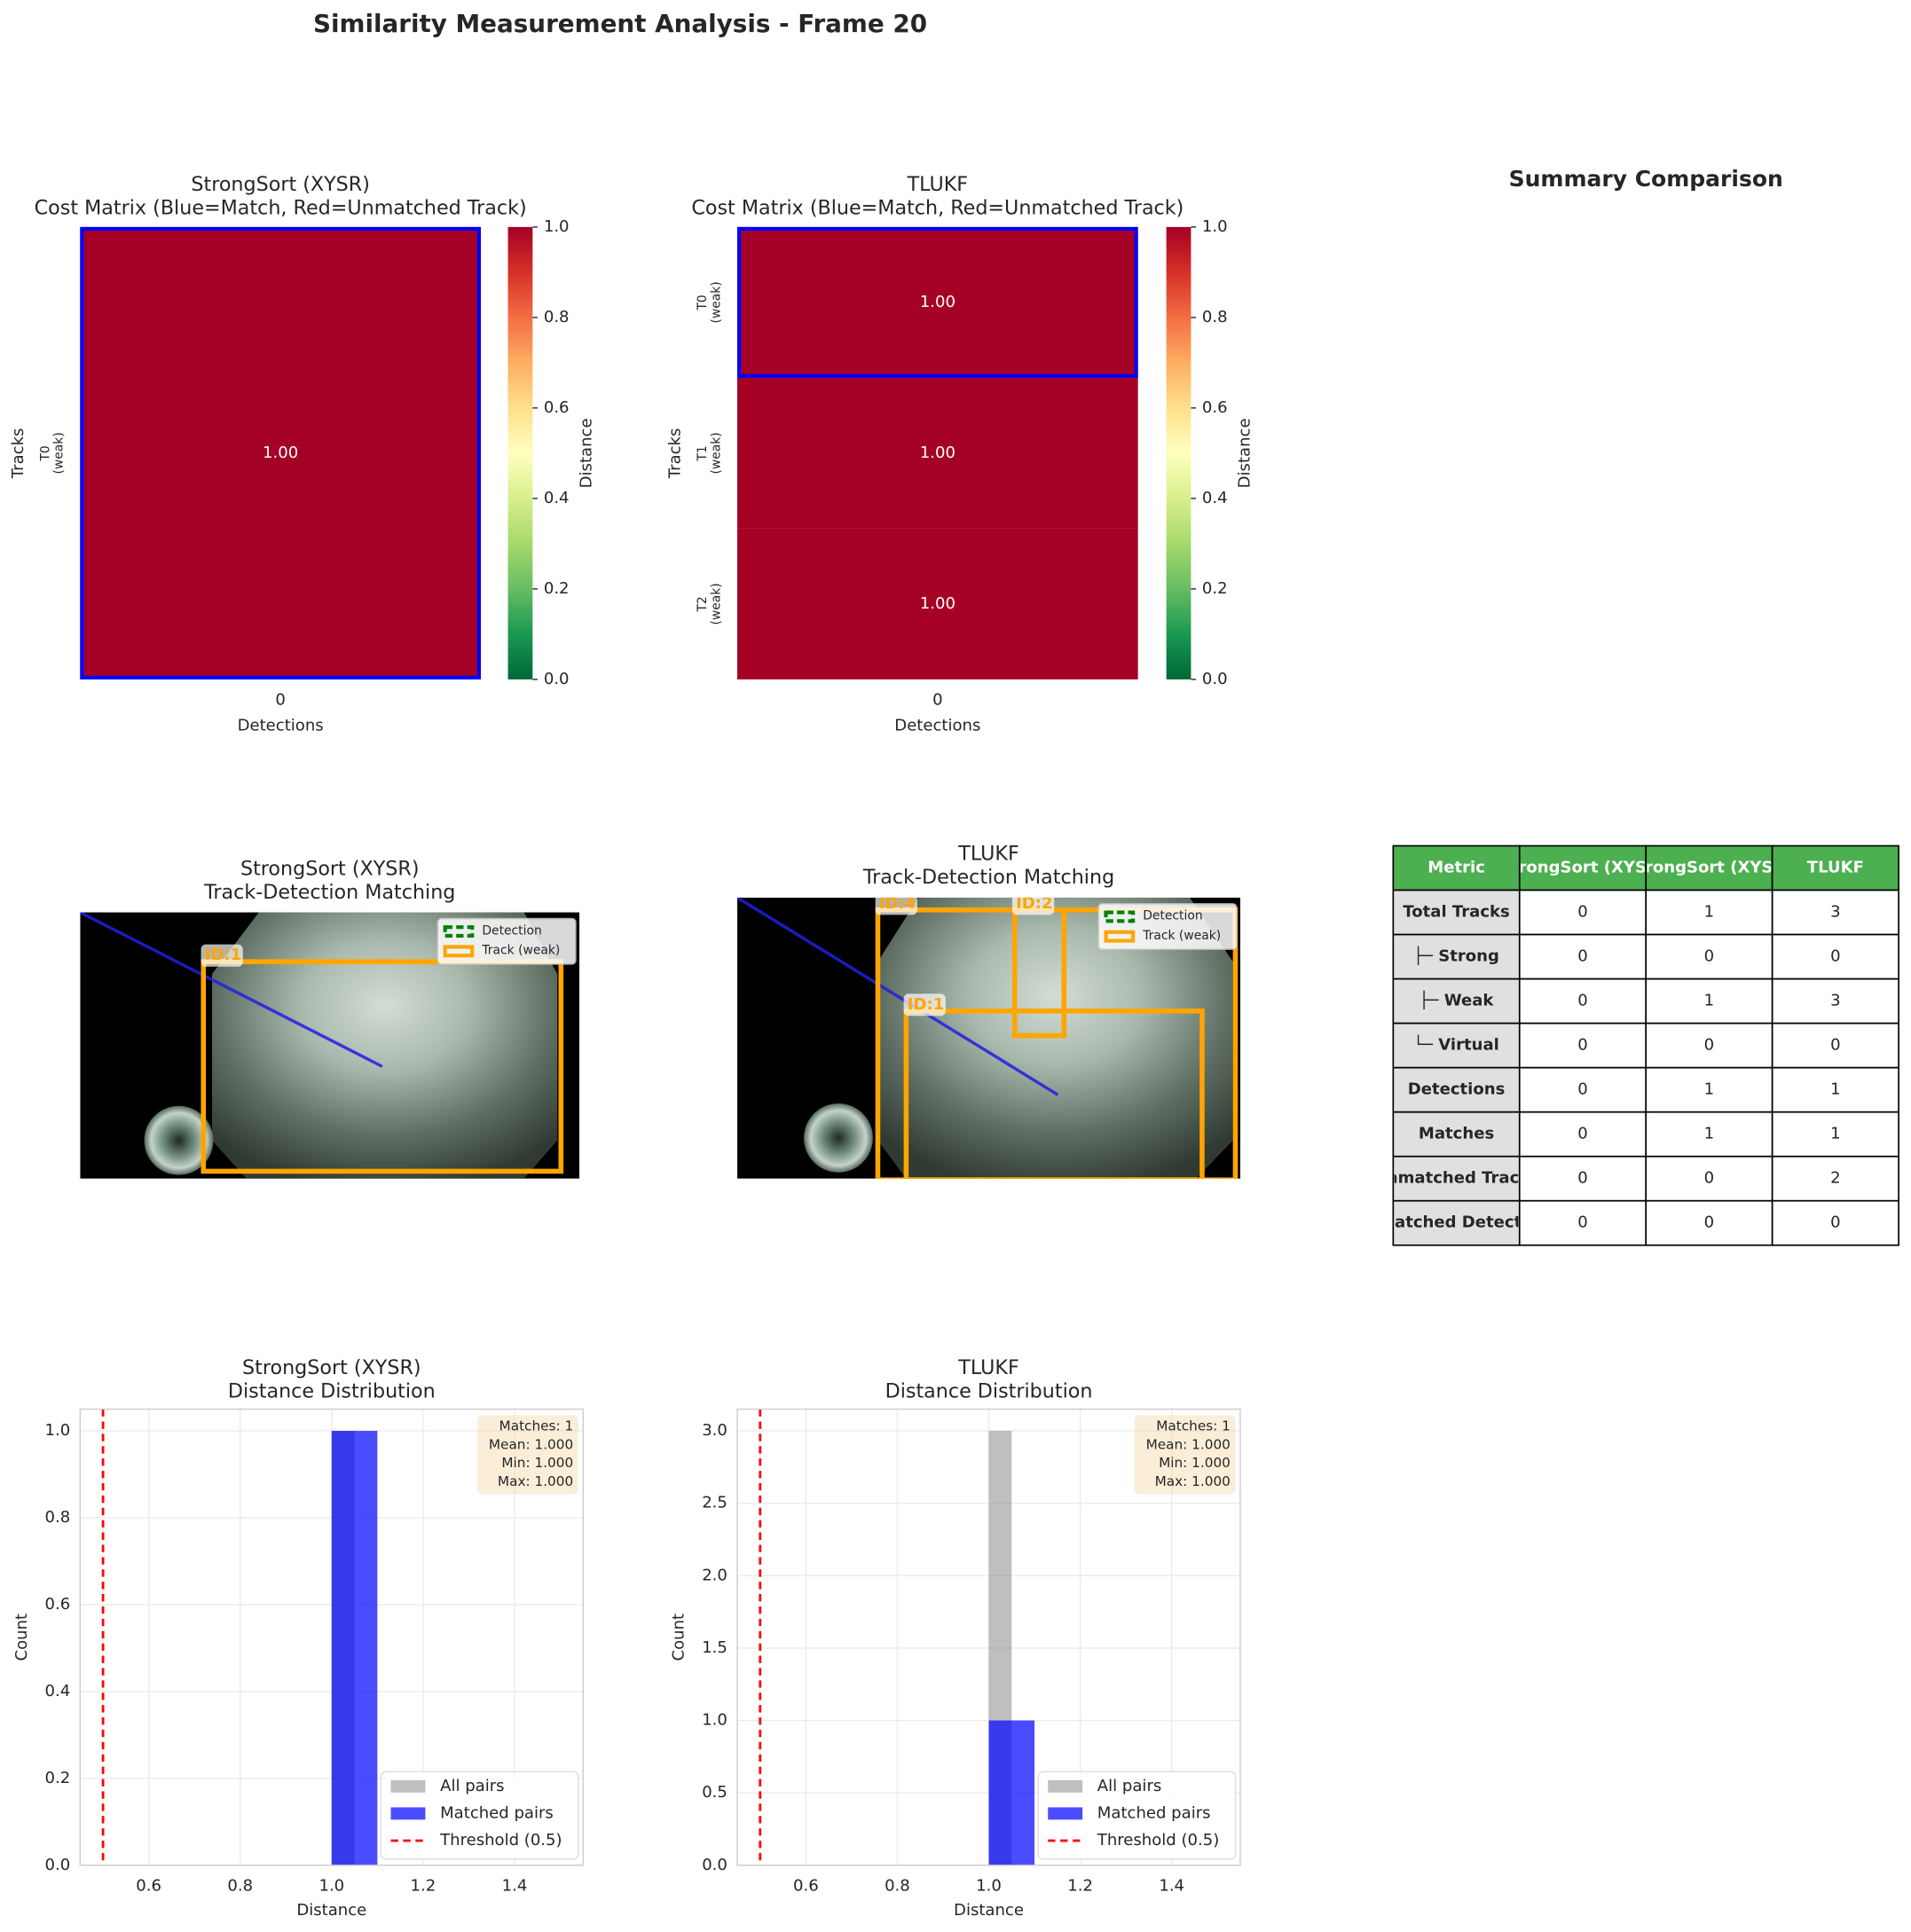  I want to click on cell-clip: Matches, so click(1456, 1134).